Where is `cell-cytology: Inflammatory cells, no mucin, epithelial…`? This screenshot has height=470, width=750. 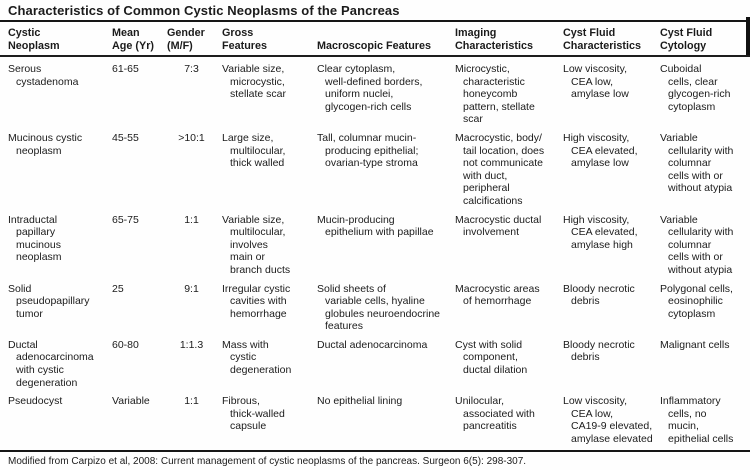
cell-cytology: Inflammatory cells, no mucin, epithelial… is located at coordinates (705, 419).